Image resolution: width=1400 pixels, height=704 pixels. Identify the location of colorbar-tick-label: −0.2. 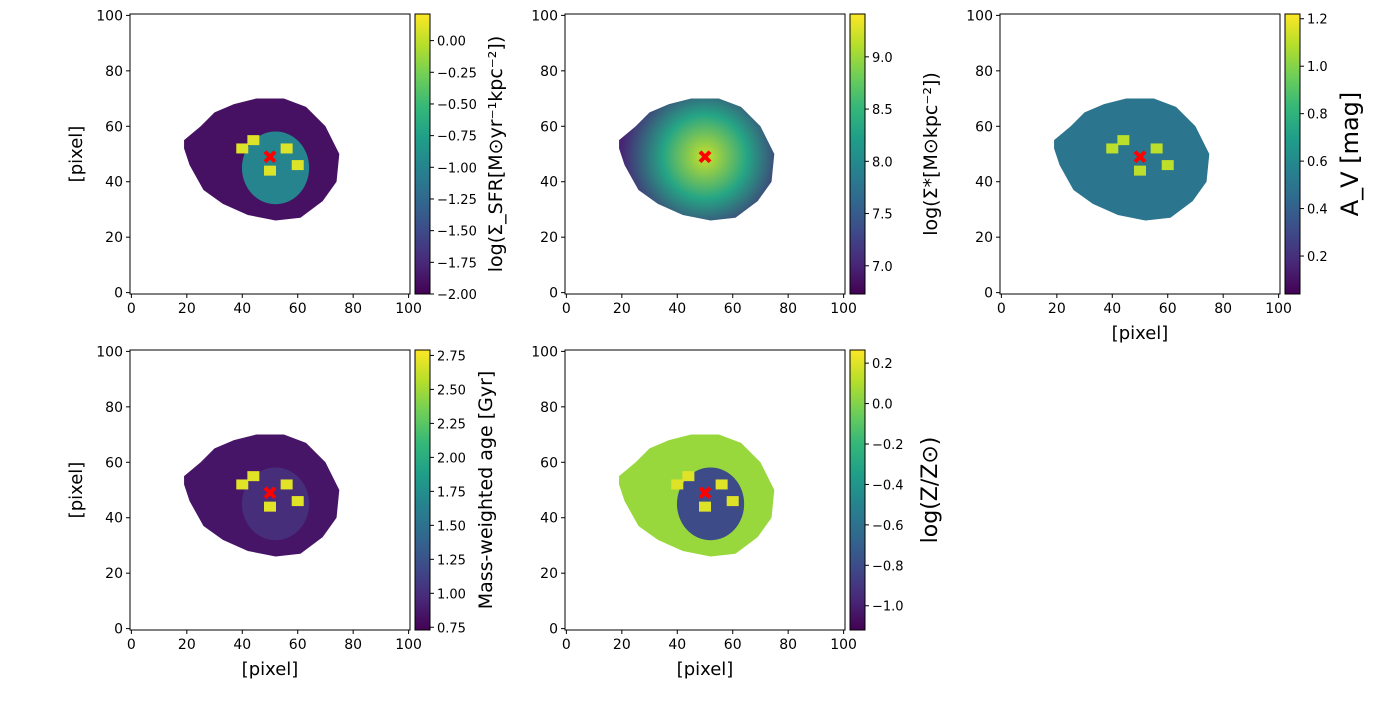
(888, 445).